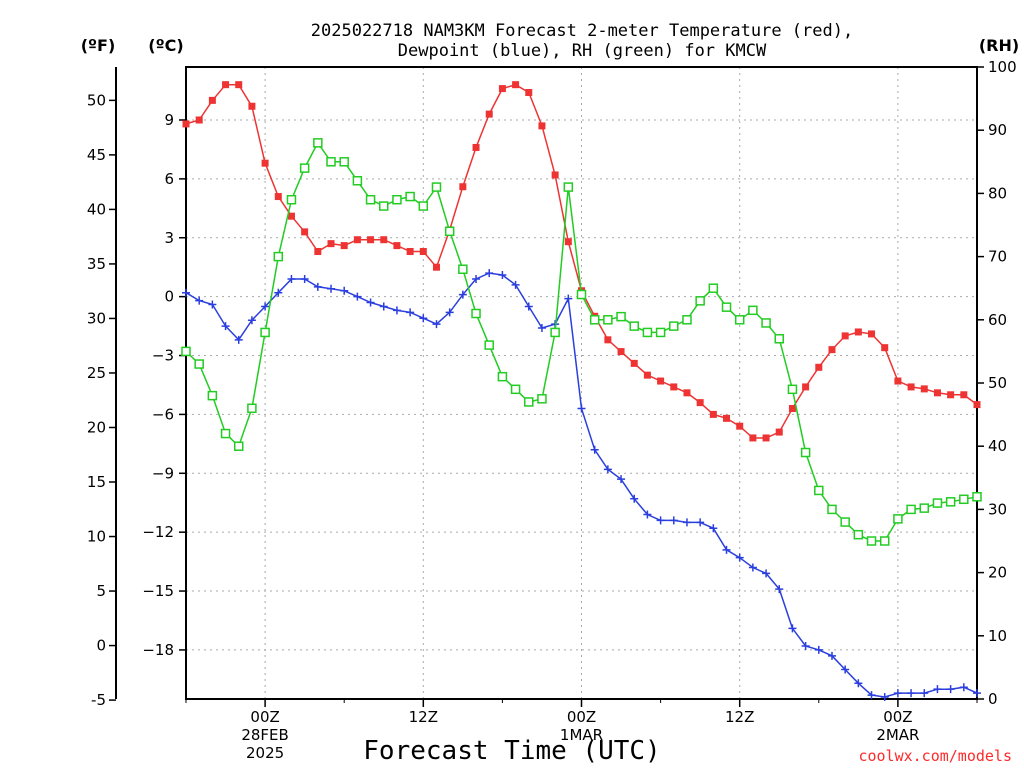 The width and height of the screenshot is (1024, 773). Describe the element at coordinates (997, 130) in the screenshot. I see `rh-tick-label: 90` at that location.